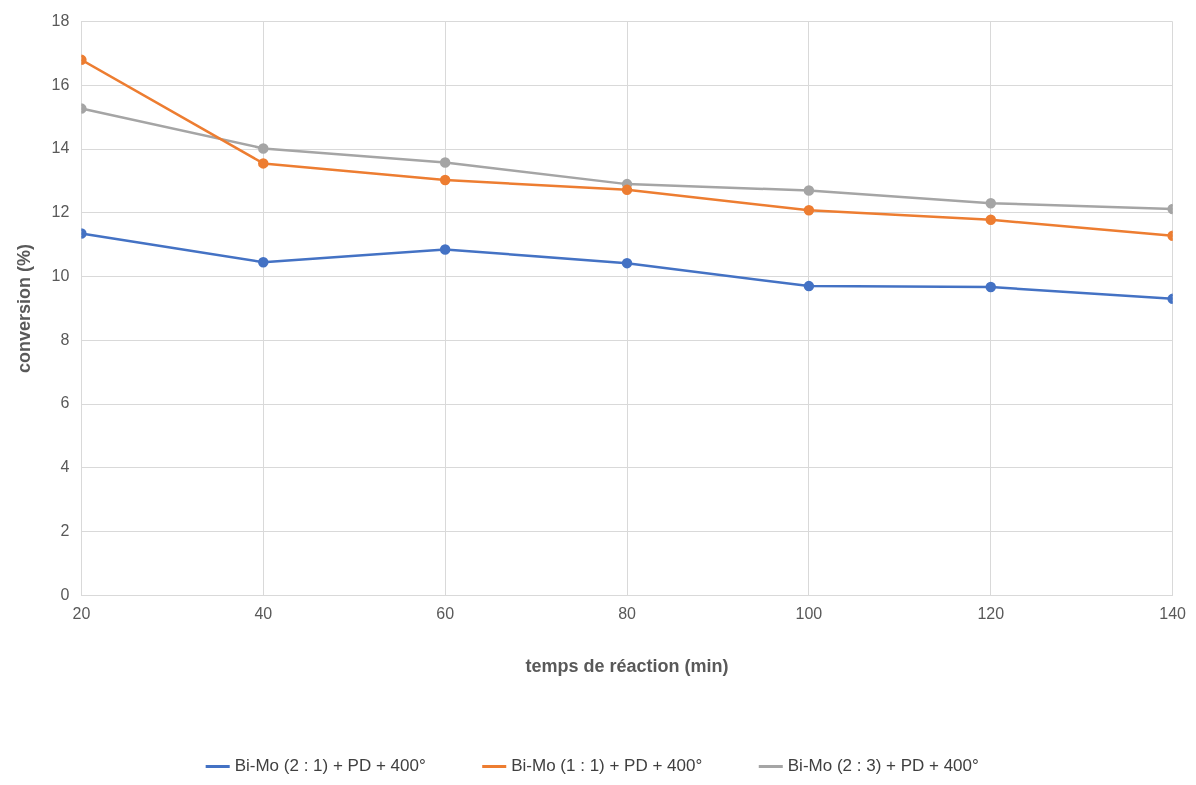 This screenshot has width=1196, height=785. Describe the element at coordinates (991, 614) in the screenshot. I see `x-tick-label: 120` at that location.